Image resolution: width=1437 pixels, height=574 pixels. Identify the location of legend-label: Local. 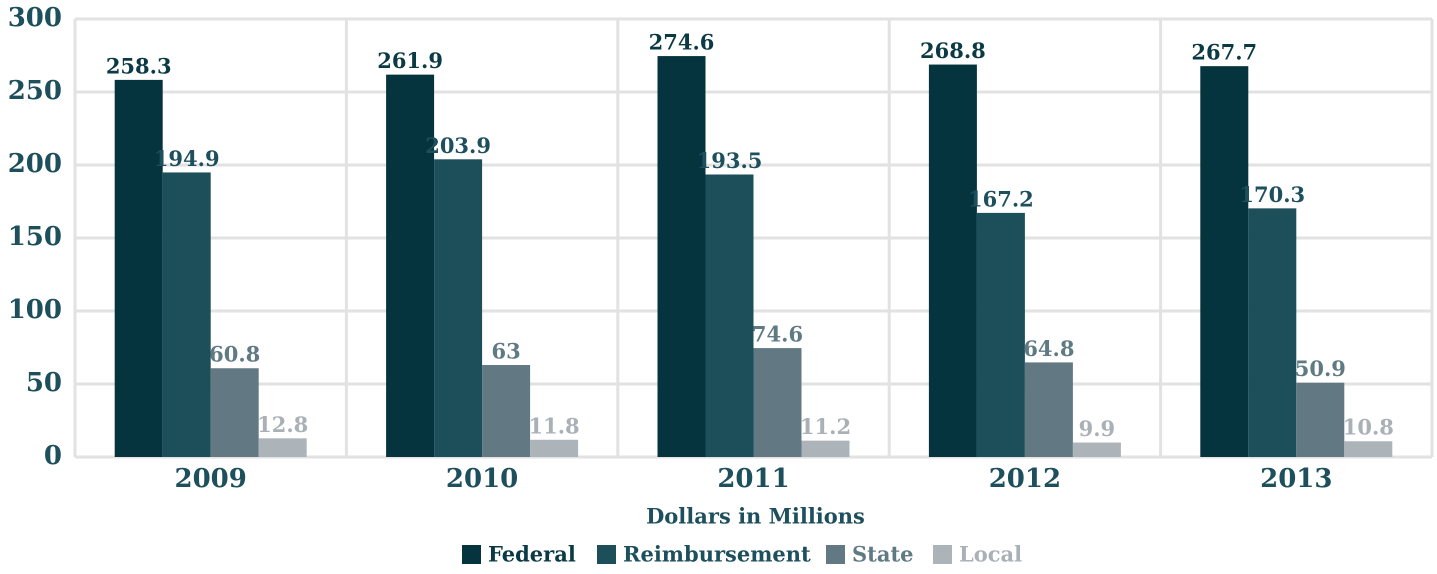
(990, 554).